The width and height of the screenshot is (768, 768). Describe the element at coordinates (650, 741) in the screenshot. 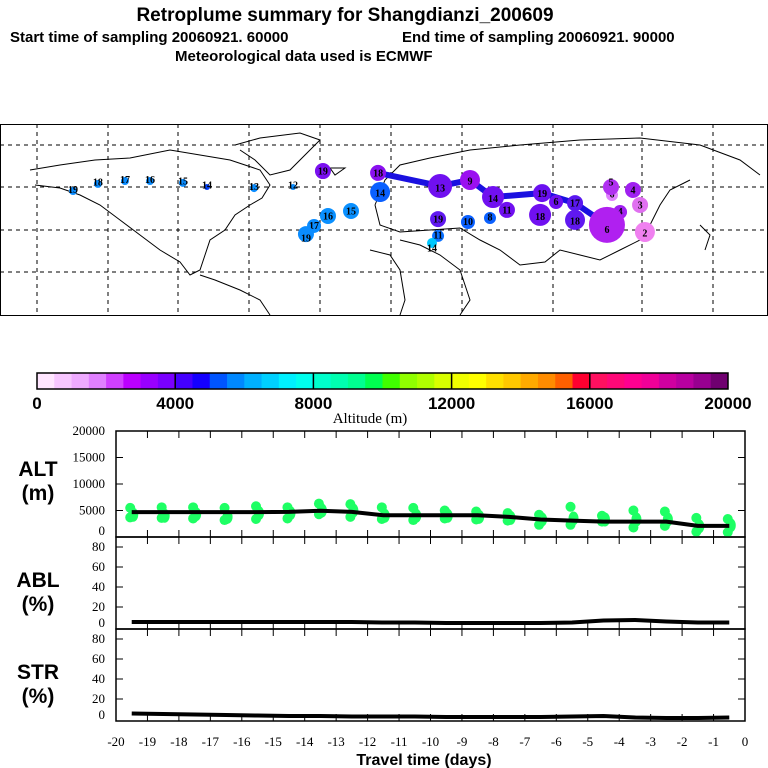

I see `x-tick-label: -3` at that location.